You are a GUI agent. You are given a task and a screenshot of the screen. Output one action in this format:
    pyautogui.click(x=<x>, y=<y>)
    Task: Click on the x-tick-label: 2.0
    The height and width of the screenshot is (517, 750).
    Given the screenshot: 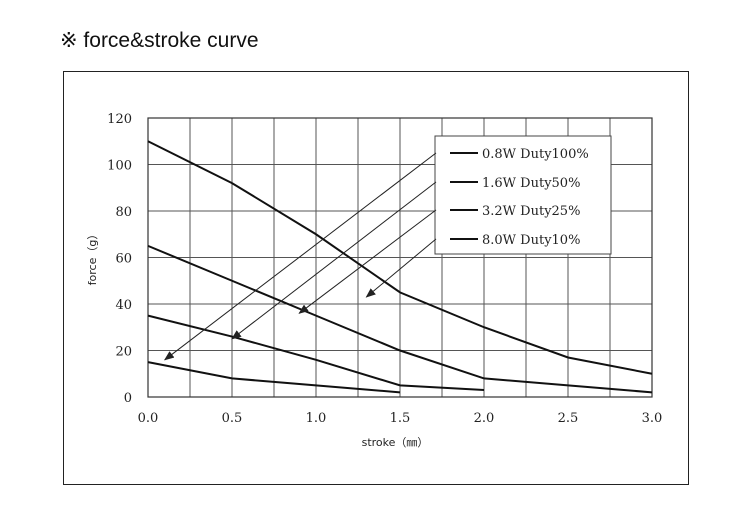 What is the action you would take?
    pyautogui.click(x=484, y=418)
    